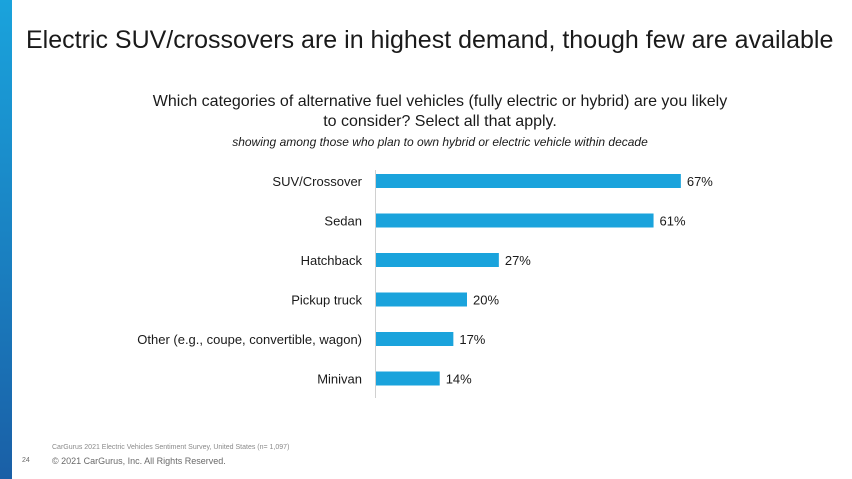 The image size is (852, 479). What do you see at coordinates (317, 181) in the screenshot?
I see `category-label: SUV/Crossover` at bounding box center [317, 181].